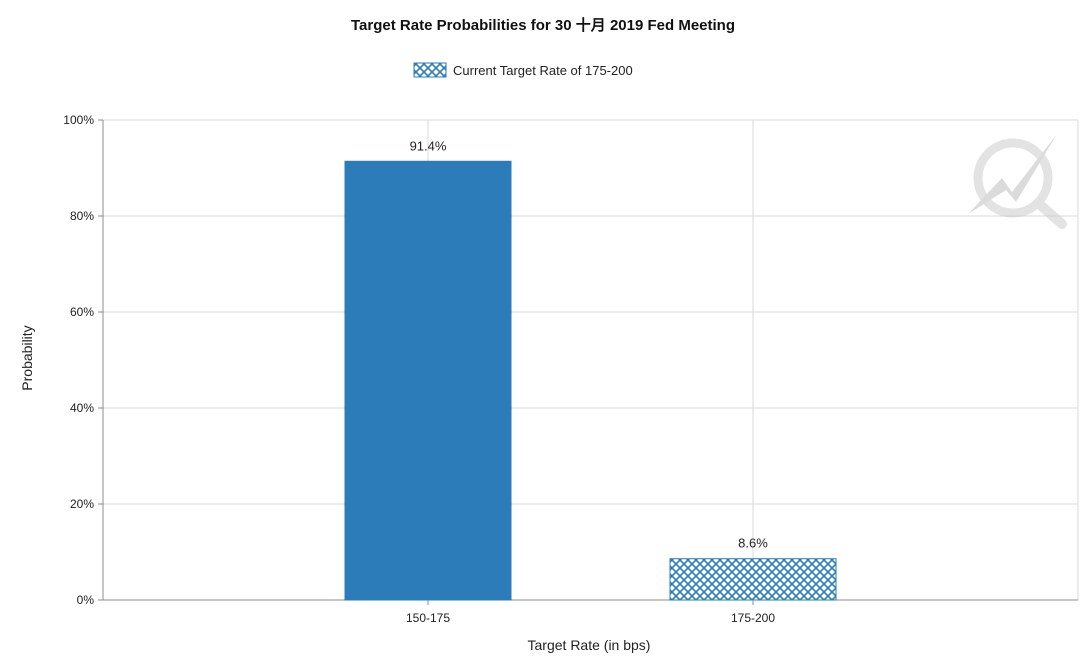 The width and height of the screenshot is (1080, 657). I want to click on y-tick-label: 80%, so click(82, 216).